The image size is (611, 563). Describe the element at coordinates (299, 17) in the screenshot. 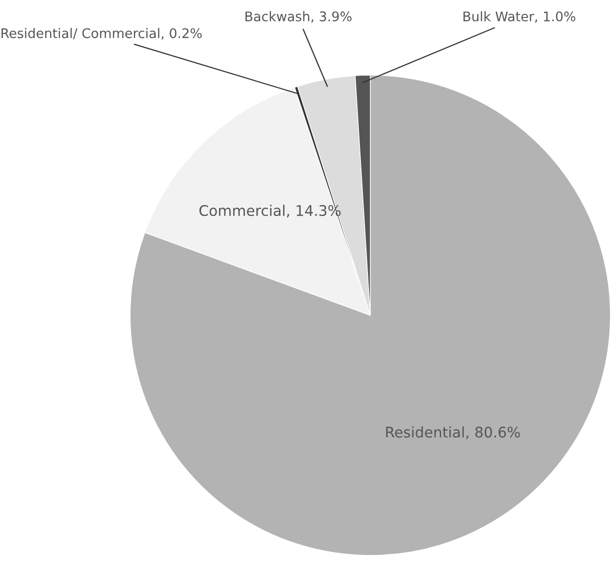

I see `slice-label: Backwash, 3.9%` at that location.